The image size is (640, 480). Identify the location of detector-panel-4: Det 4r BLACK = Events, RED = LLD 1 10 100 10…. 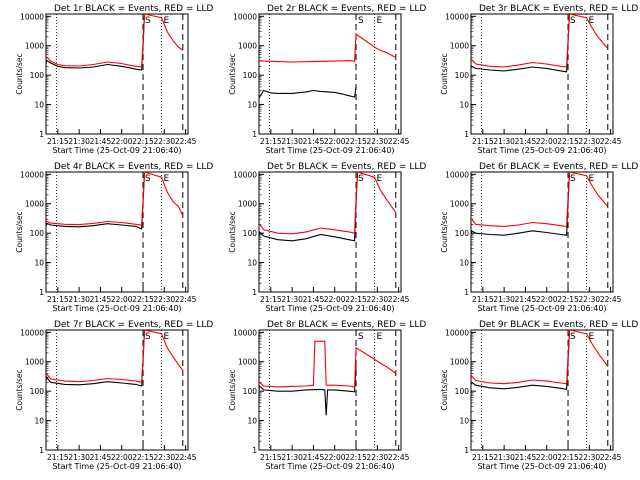
(114, 237).